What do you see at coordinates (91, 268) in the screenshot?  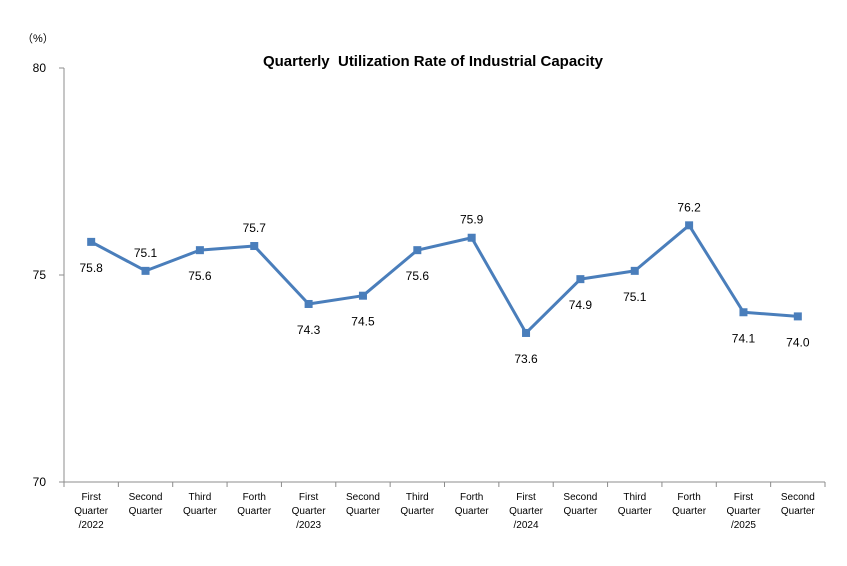 I see `data-label: 75.8` at bounding box center [91, 268].